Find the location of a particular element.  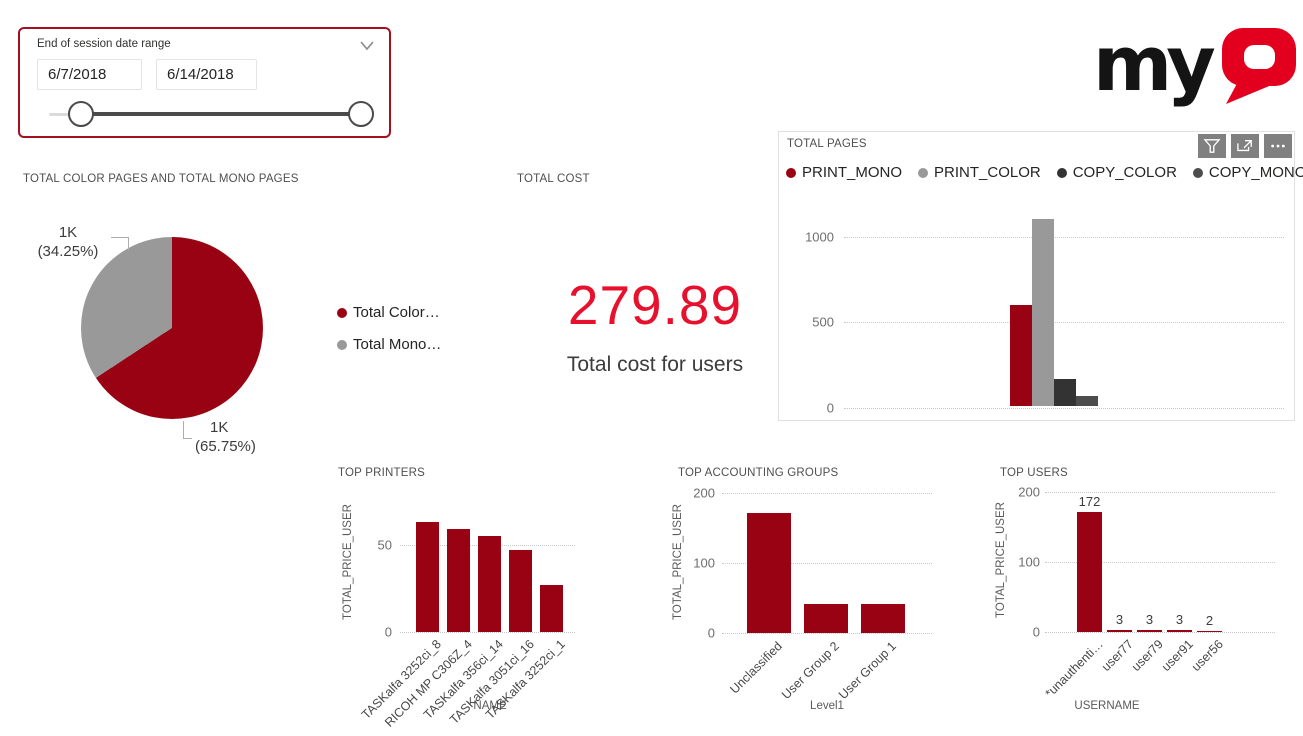

legend-item: PRINT_MONO is located at coordinates (844, 172).